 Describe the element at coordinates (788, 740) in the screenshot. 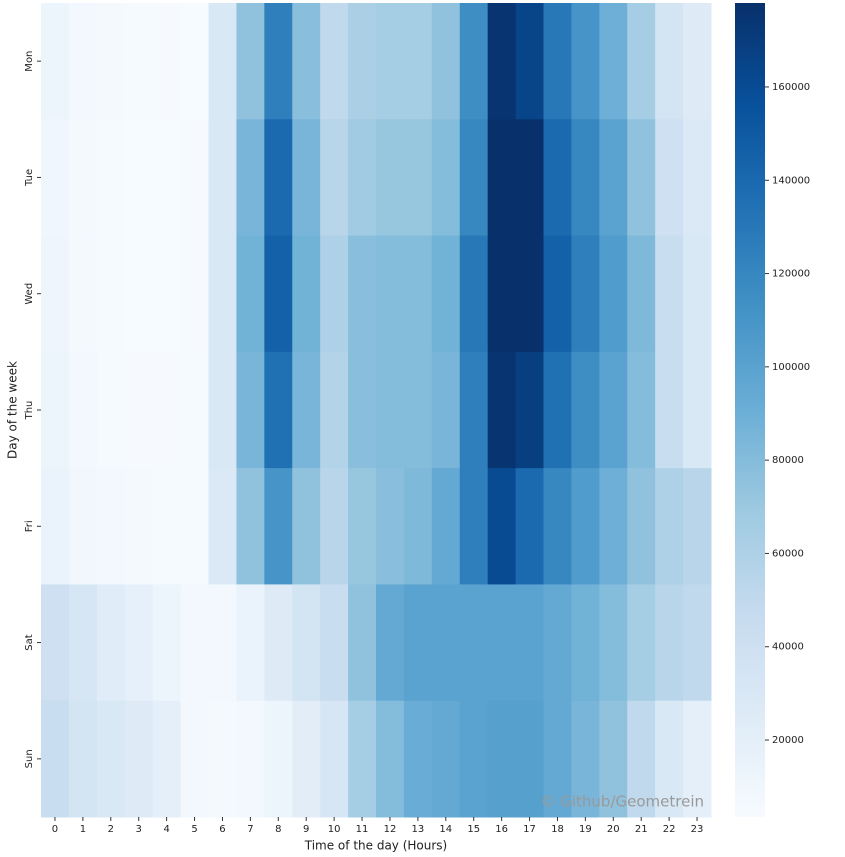

I see `colorbar-tick-label: 20000` at that location.